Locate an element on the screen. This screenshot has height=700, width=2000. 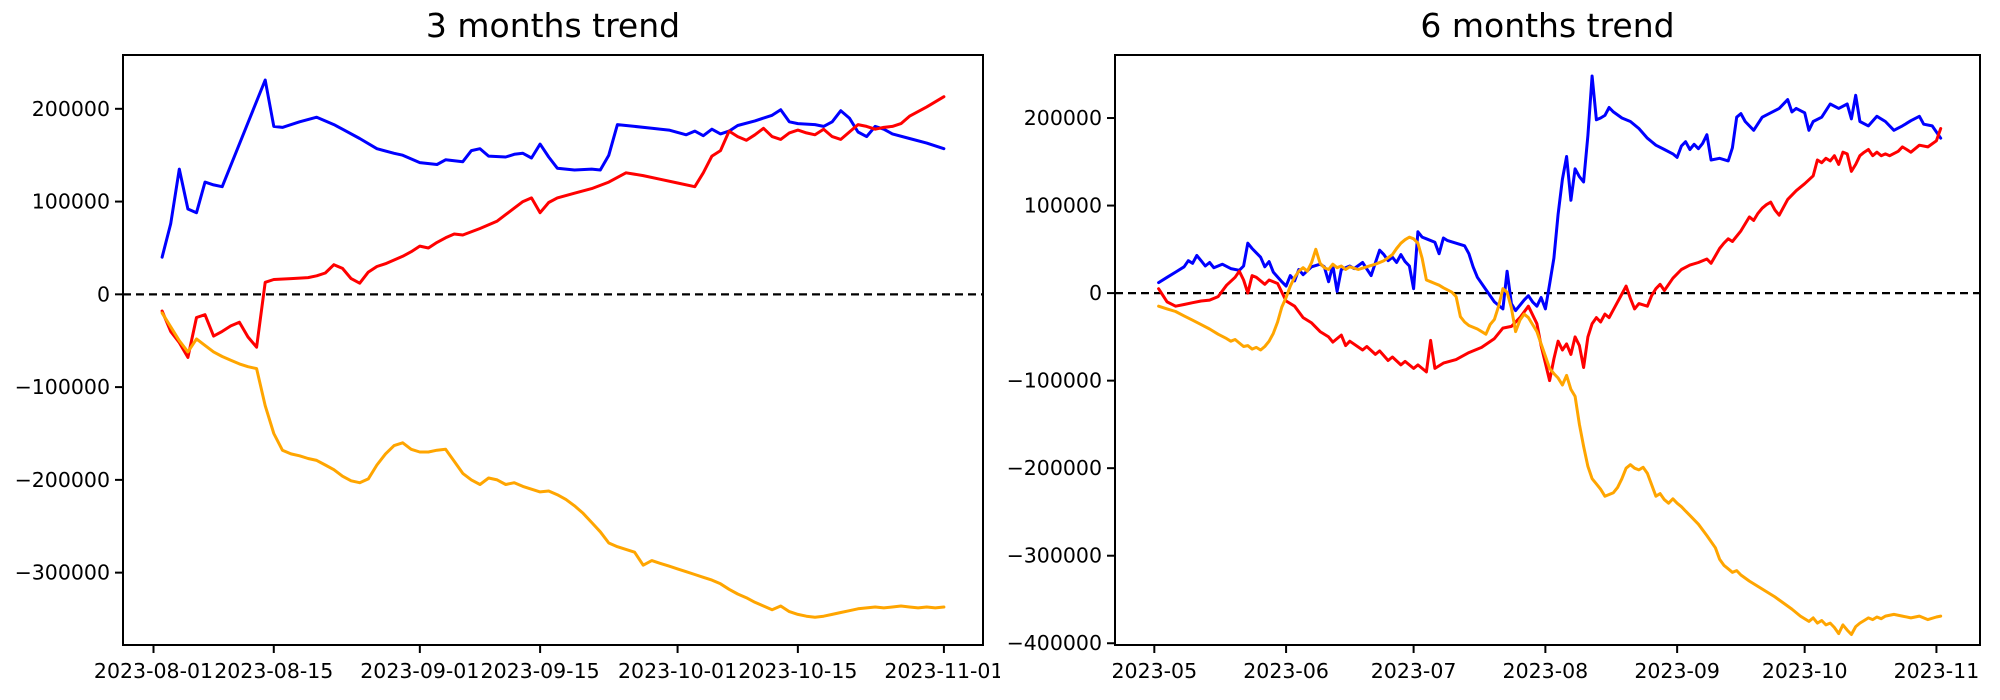
x-tick-label: 2023-08-15 is located at coordinates (273, 671).